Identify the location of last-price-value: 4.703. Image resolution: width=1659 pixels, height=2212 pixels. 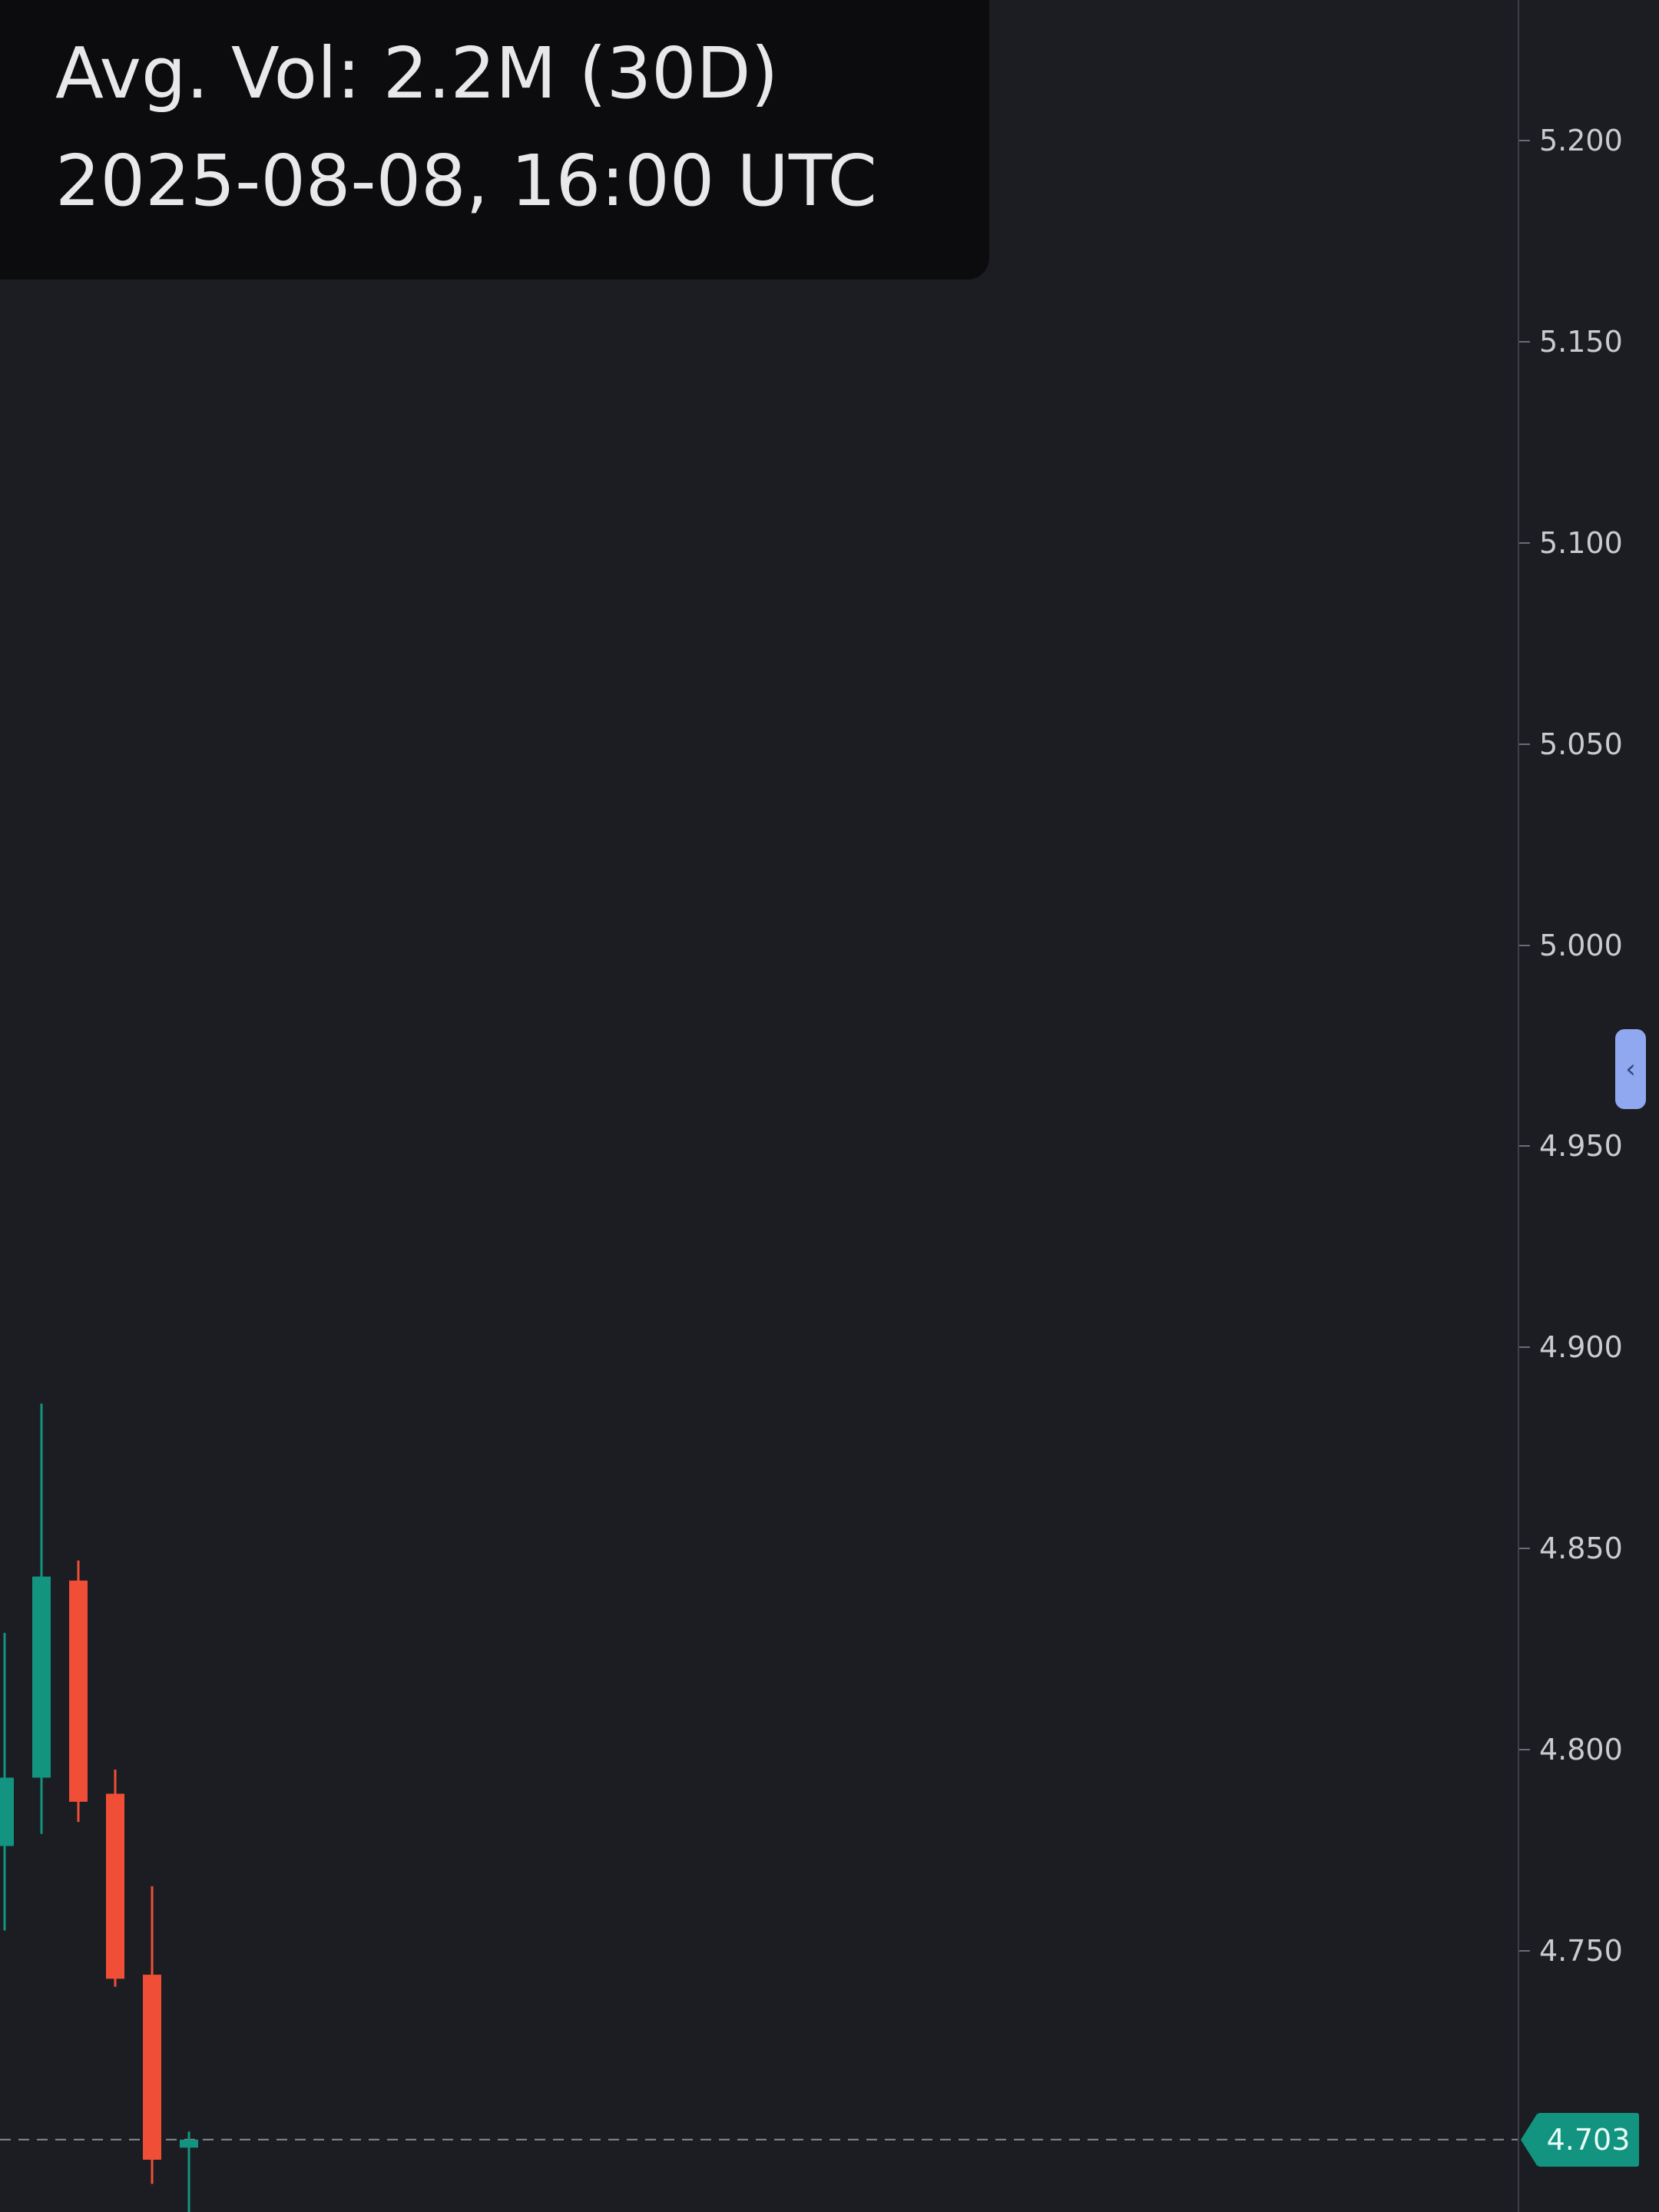
(1589, 2140).